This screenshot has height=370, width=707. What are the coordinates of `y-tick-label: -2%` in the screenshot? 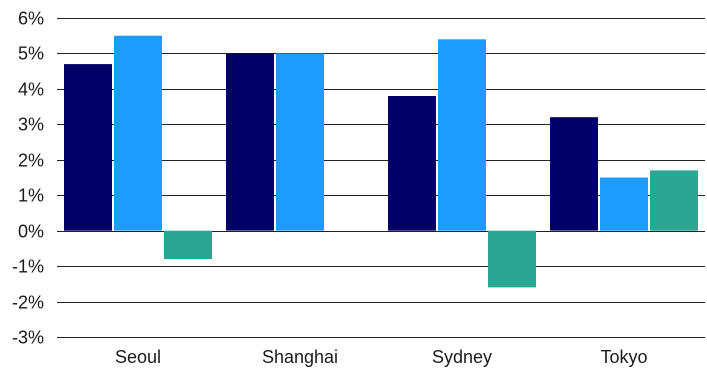 It's located at (28, 303).